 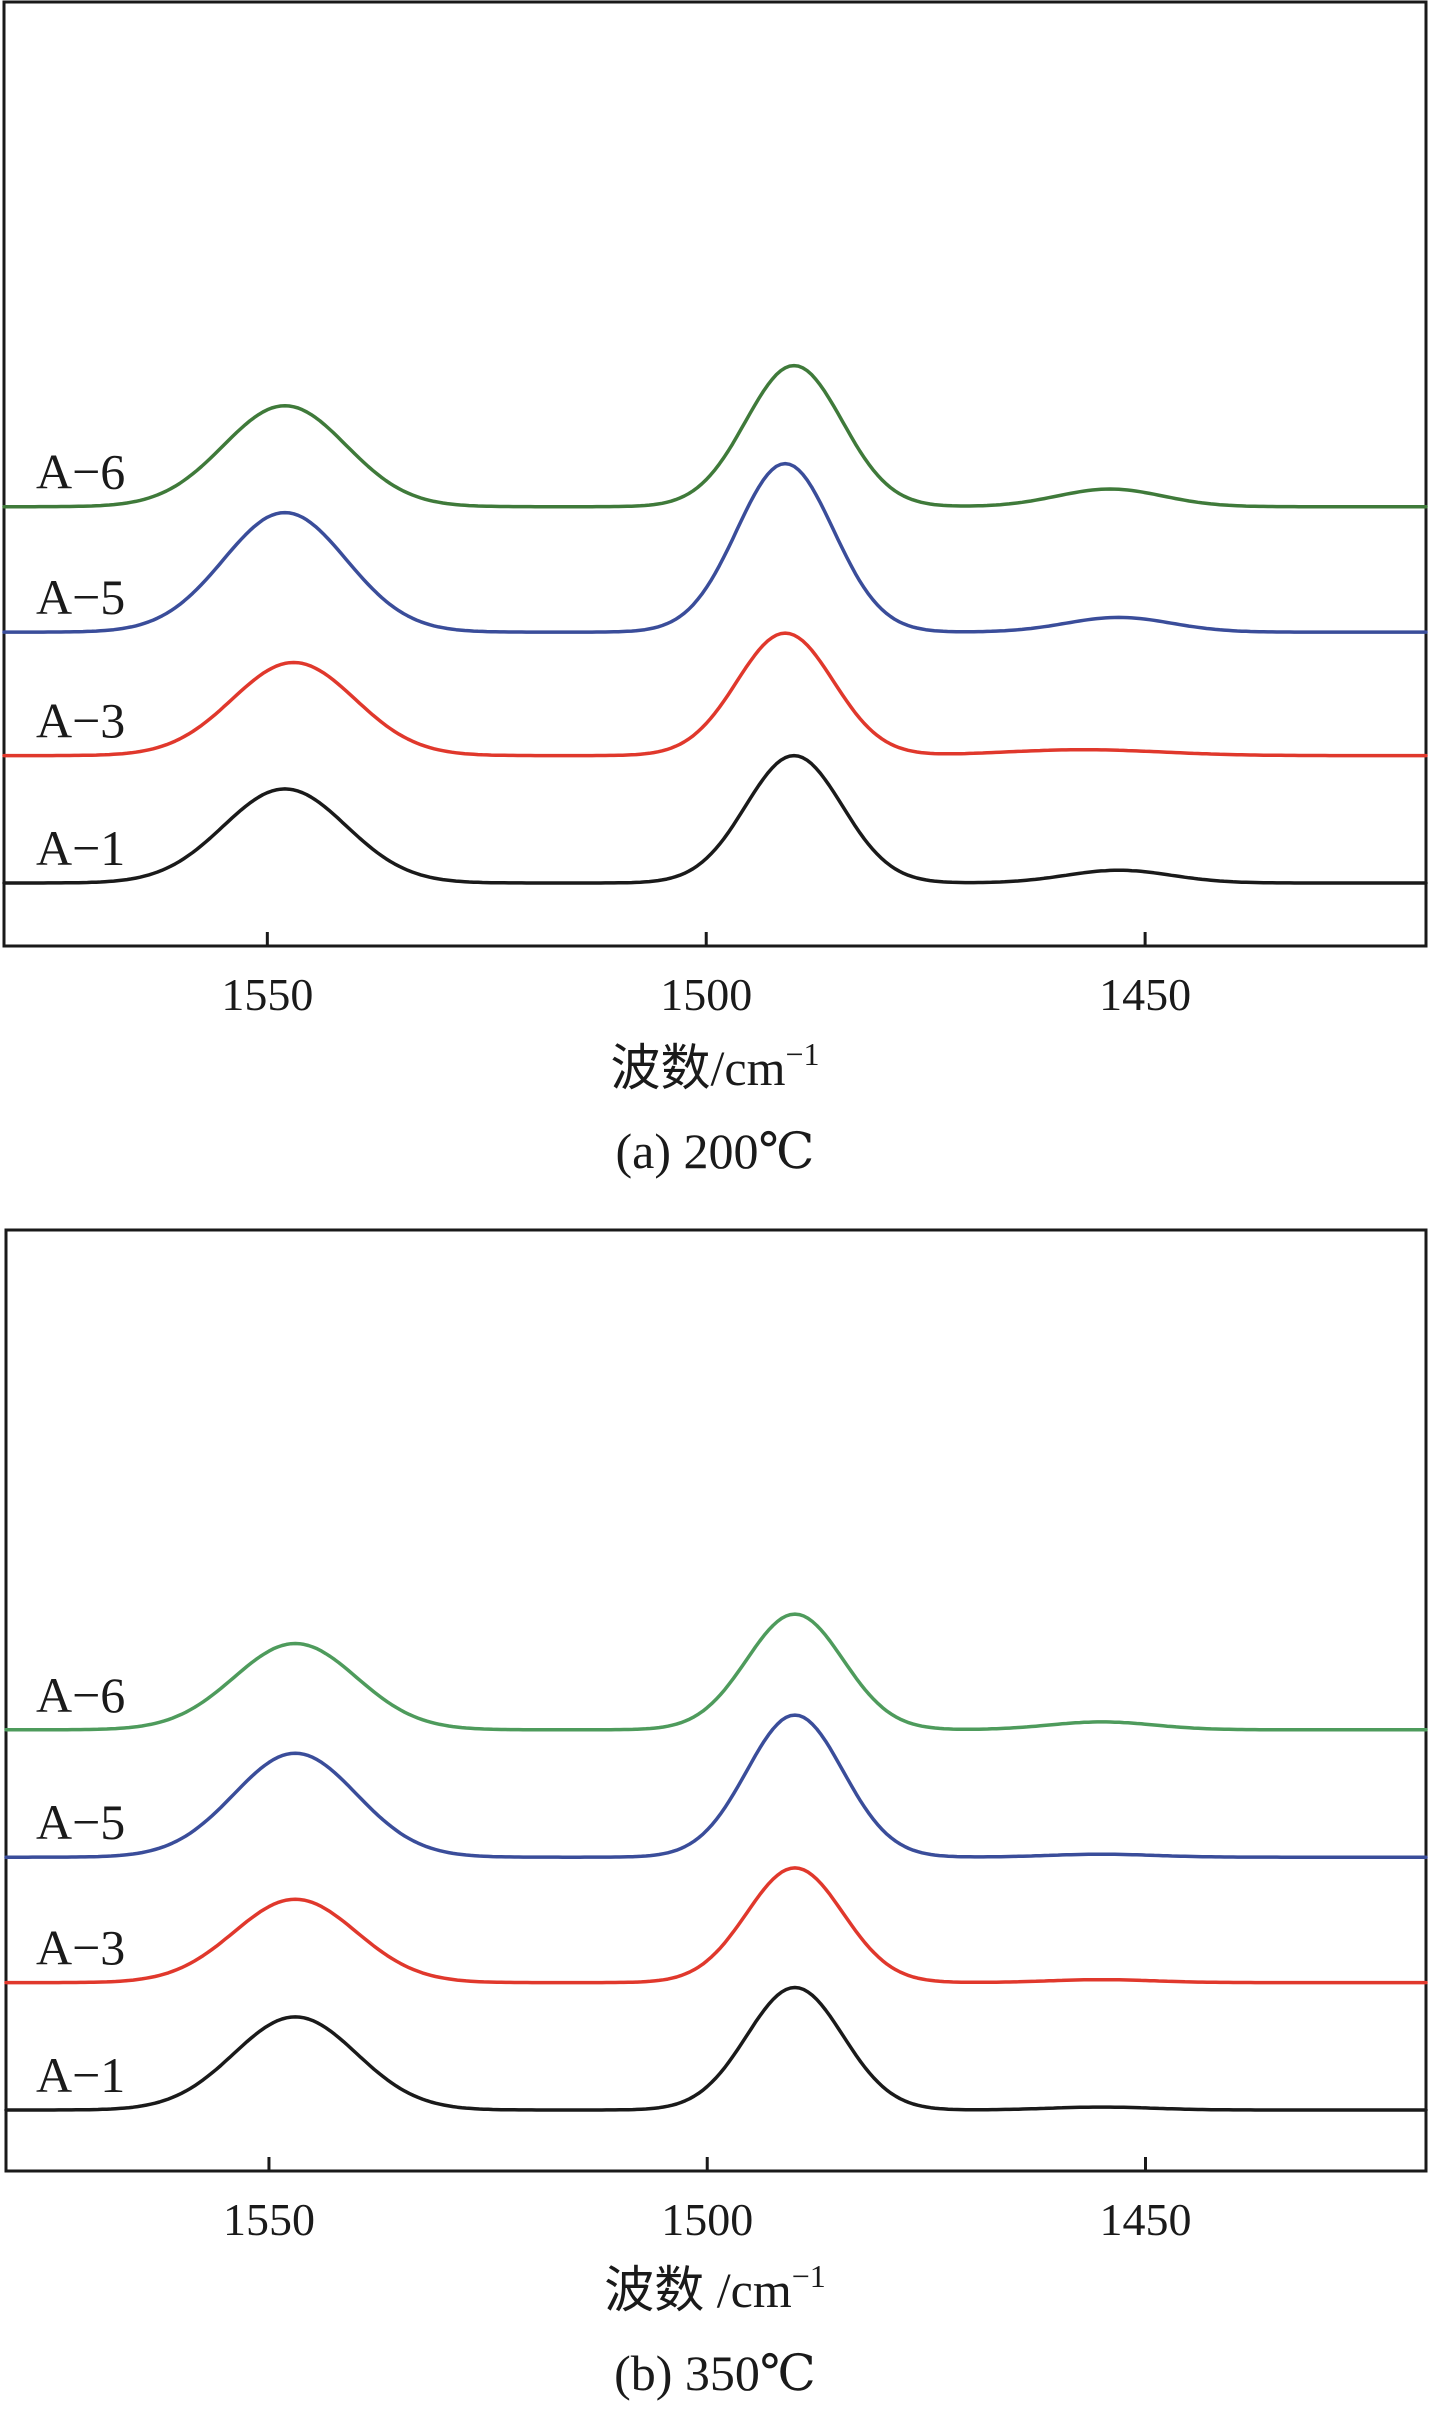 What do you see at coordinates (714, 1066) in the screenshot?
I see `x-axis-label-a: 波数/cm−1` at bounding box center [714, 1066].